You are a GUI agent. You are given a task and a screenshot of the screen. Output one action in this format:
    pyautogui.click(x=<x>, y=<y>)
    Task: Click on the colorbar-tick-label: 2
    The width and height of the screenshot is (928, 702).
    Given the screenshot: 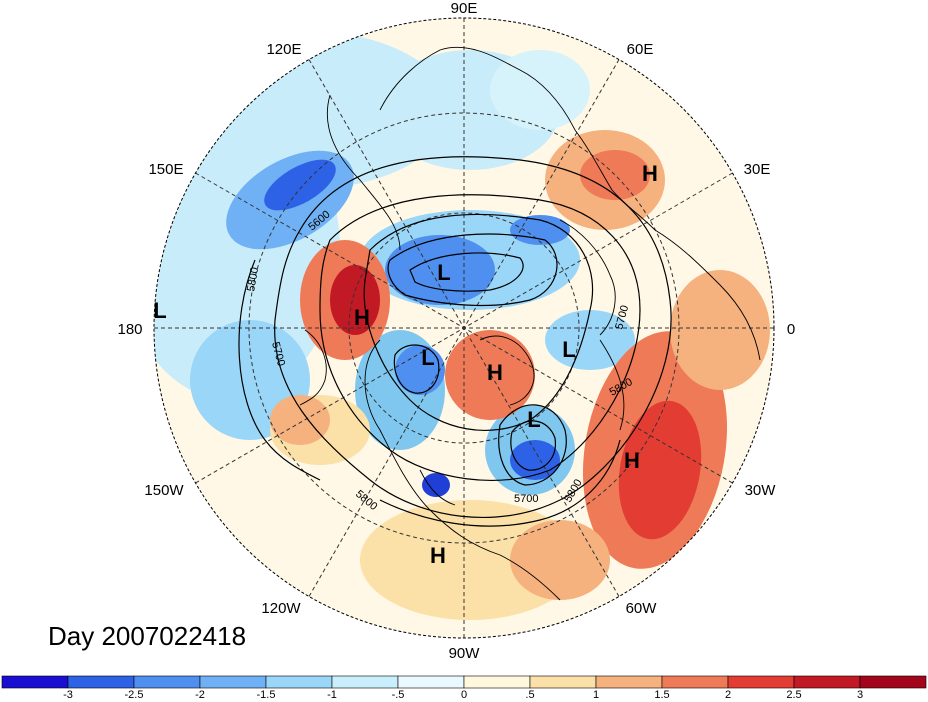 What is the action you would take?
    pyautogui.click(x=728, y=695)
    